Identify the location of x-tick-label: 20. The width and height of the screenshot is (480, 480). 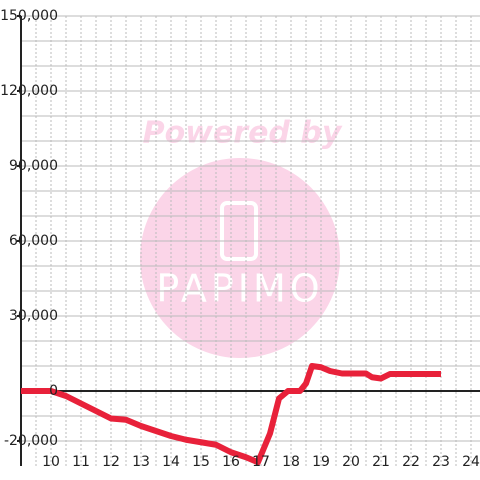
(351, 462).